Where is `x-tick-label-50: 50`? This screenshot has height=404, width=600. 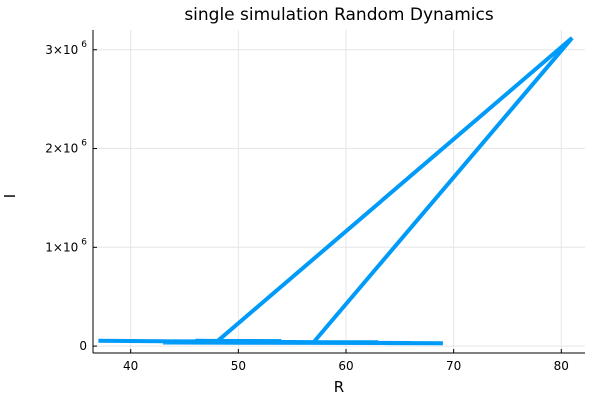
x-tick-label-50: 50 is located at coordinates (238, 366).